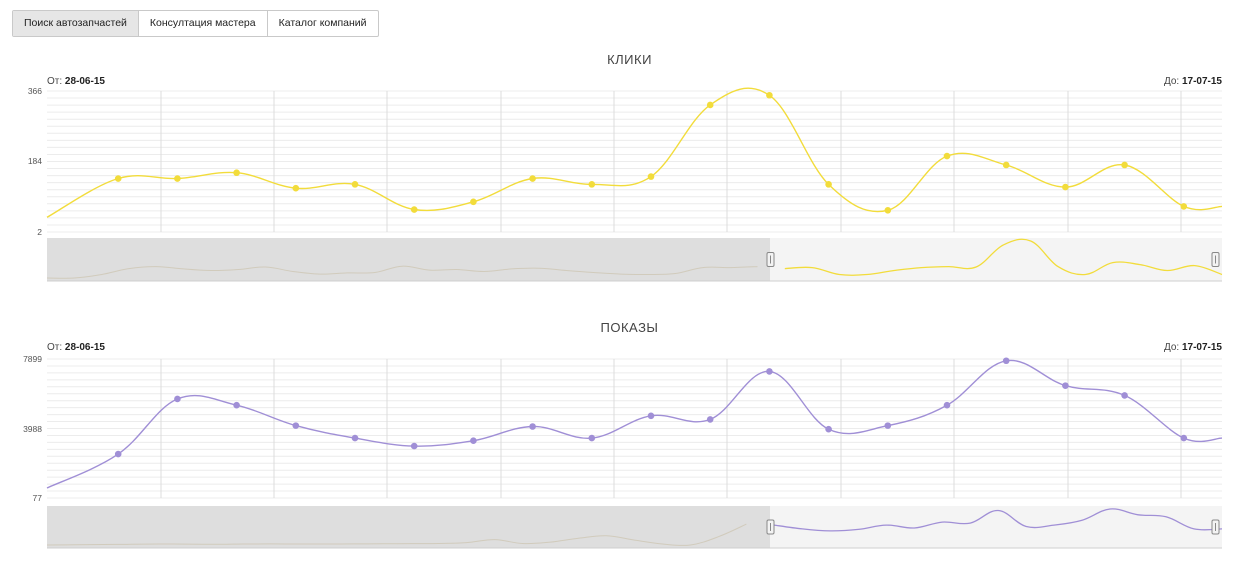 Image resolution: width=1259 pixels, height=581 pixels. I want to click on clicks-to-range: До: 17-07-15, so click(1193, 81).